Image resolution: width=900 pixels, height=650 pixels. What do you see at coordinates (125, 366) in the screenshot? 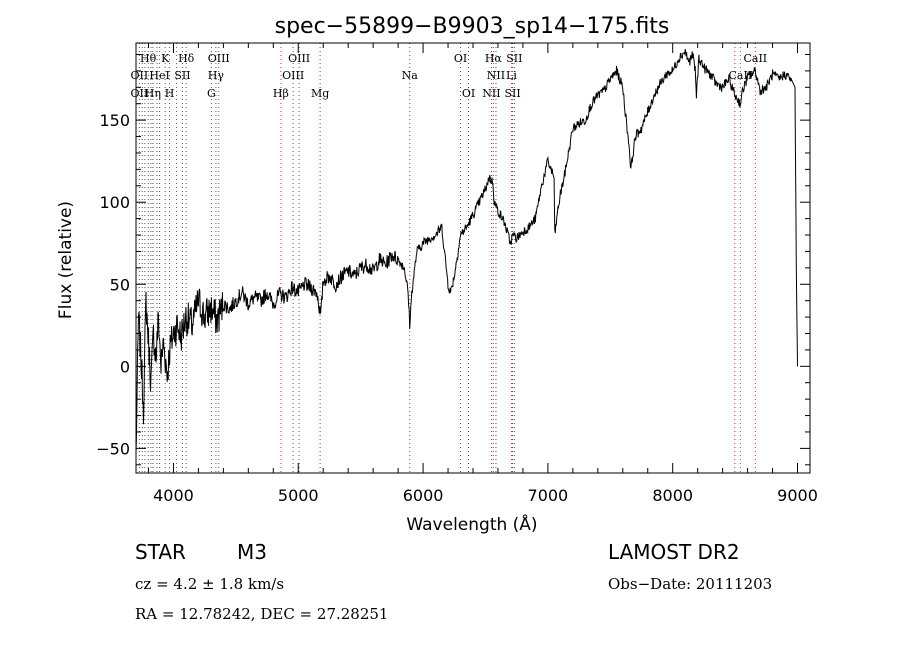
I see `y-tick-label: 0` at bounding box center [125, 366].